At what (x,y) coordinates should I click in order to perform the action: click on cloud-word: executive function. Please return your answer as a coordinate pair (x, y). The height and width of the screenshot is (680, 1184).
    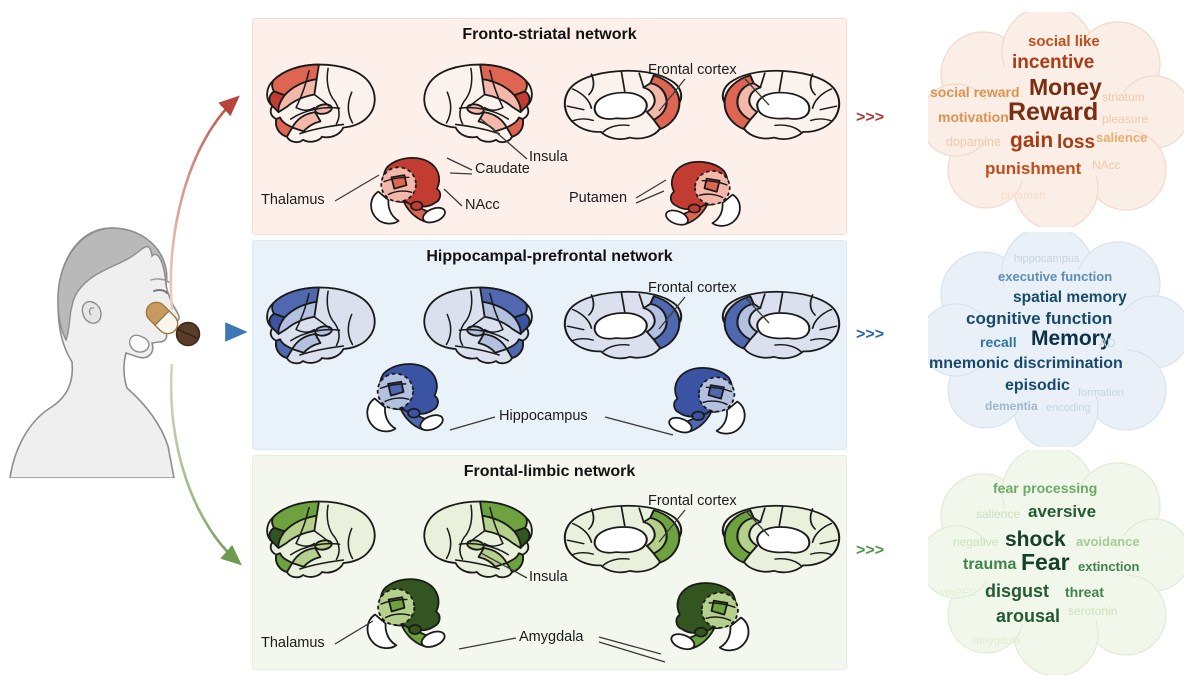
    Looking at the image, I should click on (1055, 276).